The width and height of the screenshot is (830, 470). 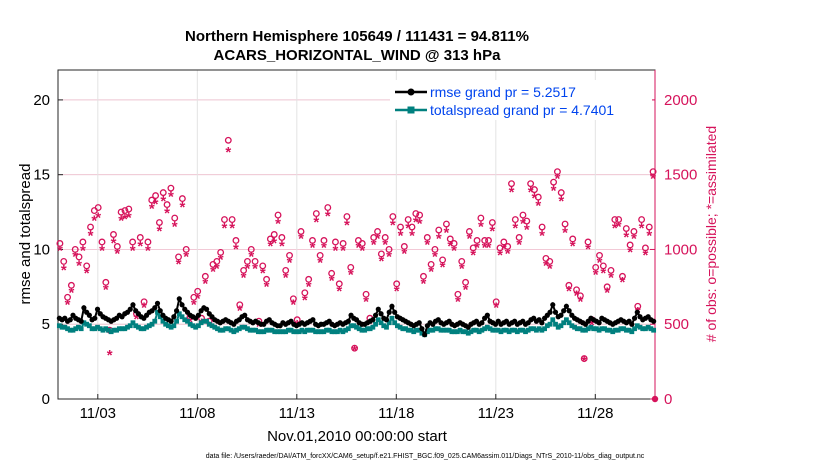 What do you see at coordinates (496, 413) in the screenshot?
I see `x-tick-label: 11/23` at bounding box center [496, 413].